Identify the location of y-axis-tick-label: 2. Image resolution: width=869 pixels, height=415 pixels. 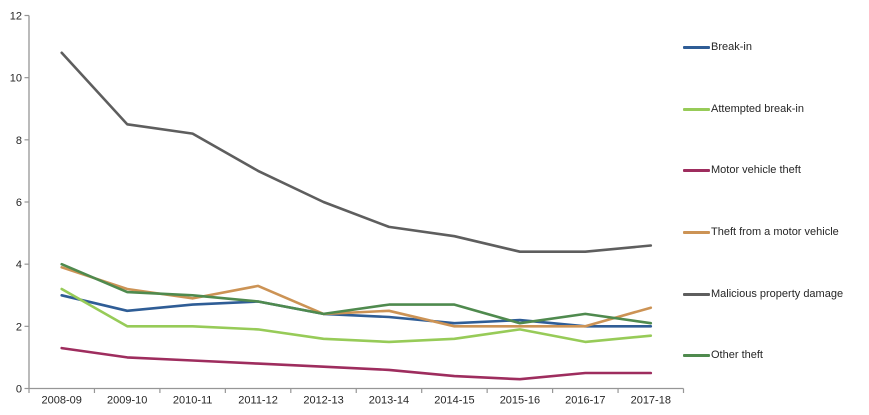
(19, 327).